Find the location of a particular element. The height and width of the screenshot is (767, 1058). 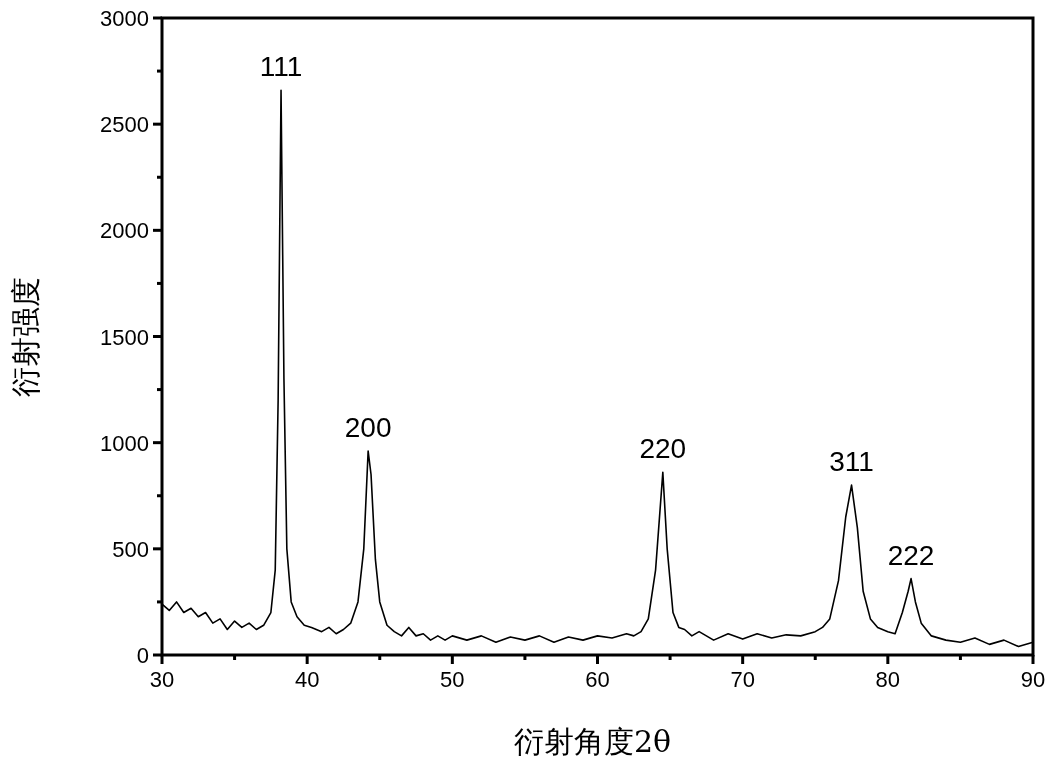

y-tick-label: 1000 is located at coordinates (124, 443).